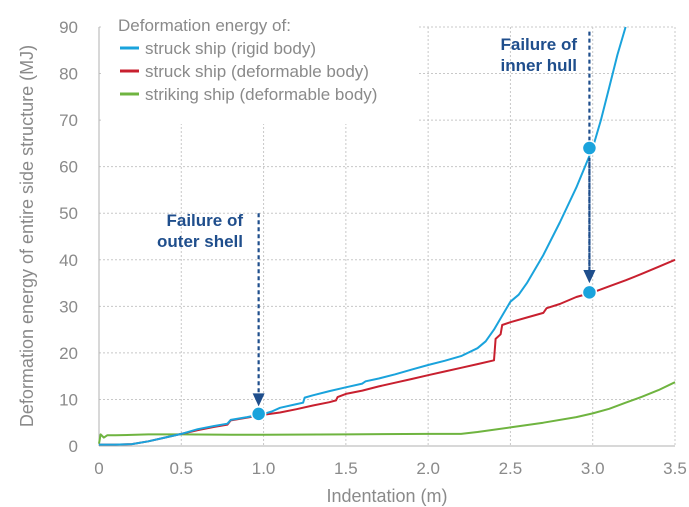 This screenshot has height=507, width=689. I want to click on x-tick-label: 3.5, so click(675, 468).